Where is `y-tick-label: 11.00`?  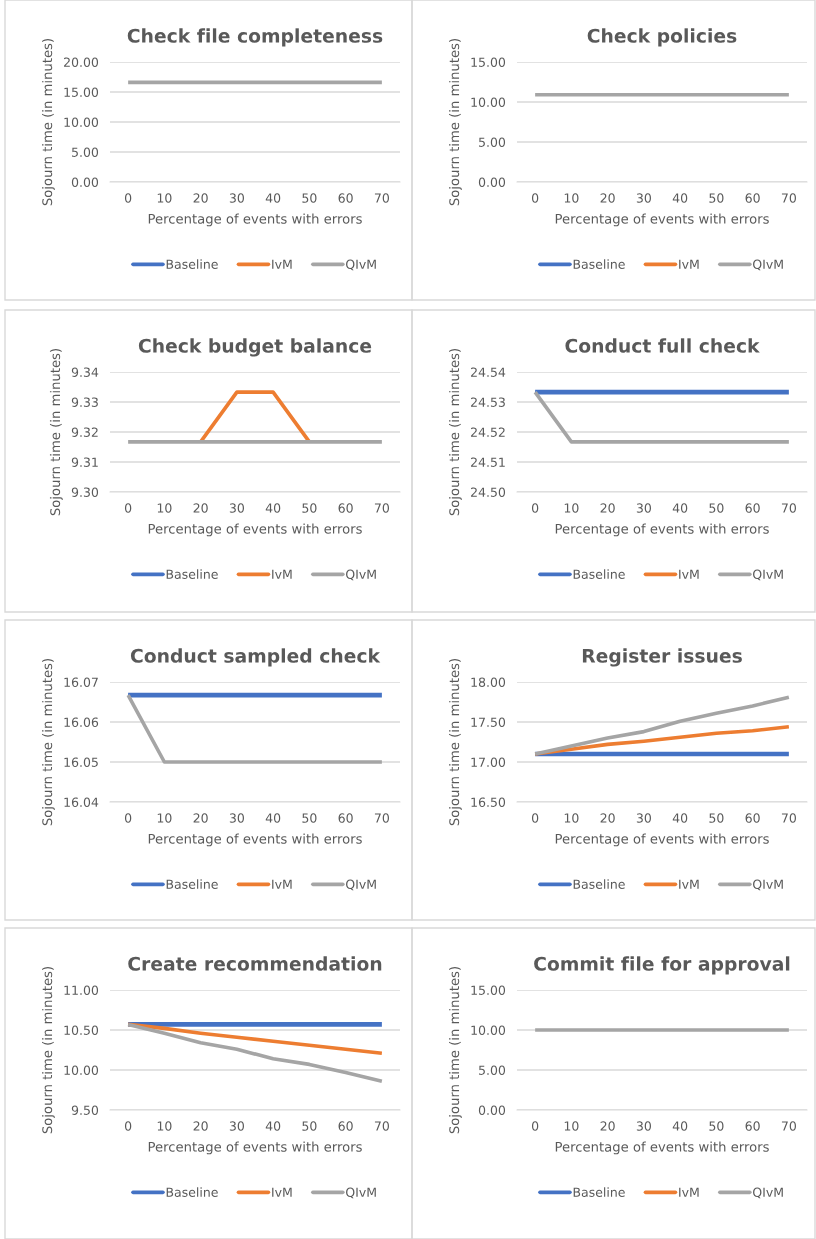 y-tick-label: 11.00 is located at coordinates (81, 990).